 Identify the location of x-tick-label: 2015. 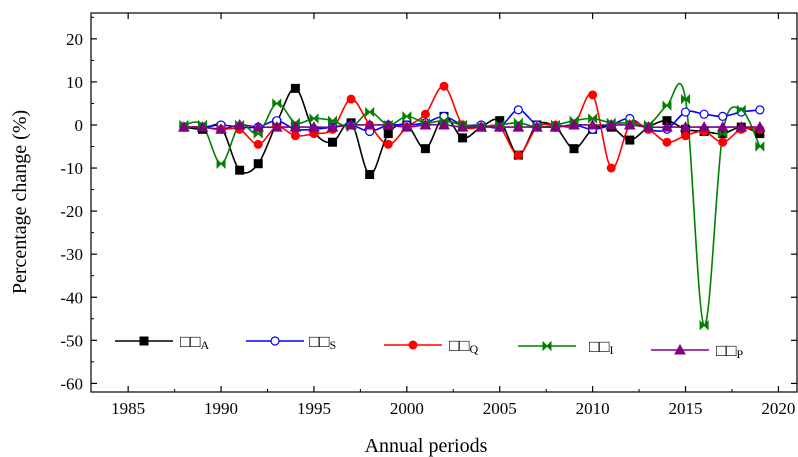
(686, 408).